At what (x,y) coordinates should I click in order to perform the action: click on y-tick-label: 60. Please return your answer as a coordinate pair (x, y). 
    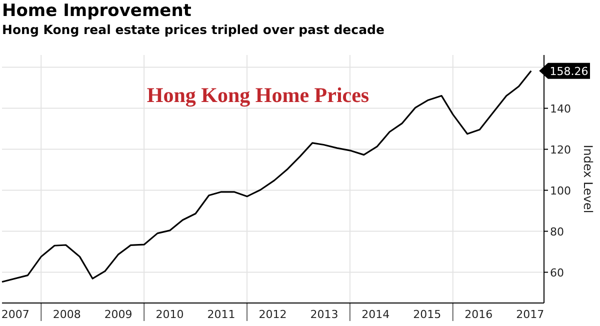
    Looking at the image, I should click on (557, 273).